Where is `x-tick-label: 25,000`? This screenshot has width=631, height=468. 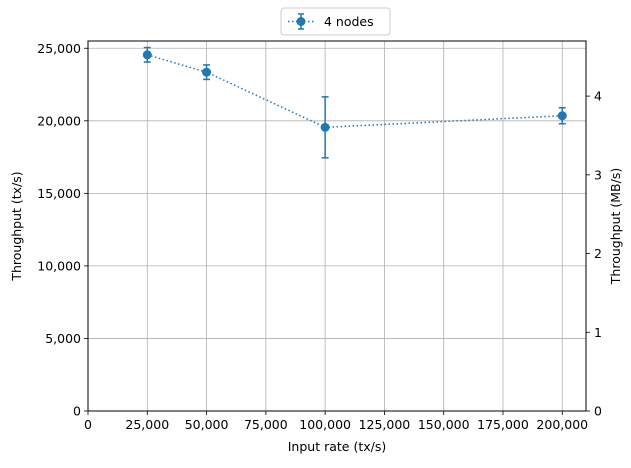
x-tick-label: 25,000 is located at coordinates (147, 424).